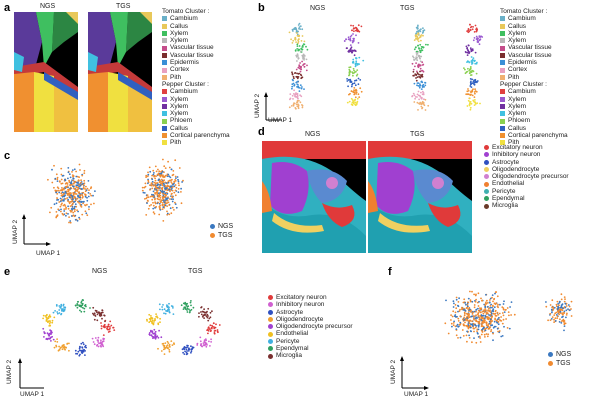 The image size is (600, 400). I want to click on pepper-b-legend-item: Xylem, so click(549, 99).